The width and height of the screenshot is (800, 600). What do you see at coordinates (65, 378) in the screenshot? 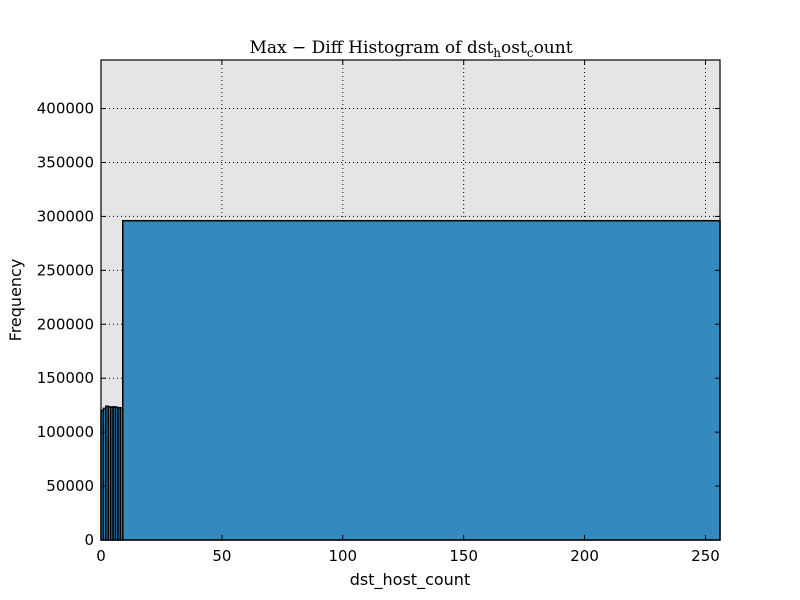
I see `y-tick-label: 150000` at bounding box center [65, 378].